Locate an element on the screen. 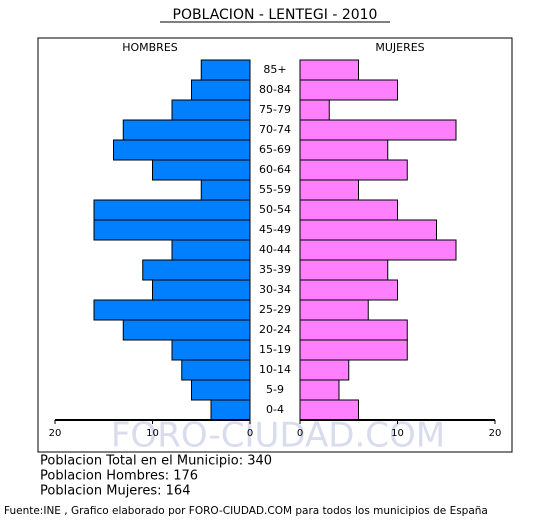 This screenshot has height=520, width=550. summary-line: Poblacion Total en el Municipio: 340 is located at coordinates (156, 461).